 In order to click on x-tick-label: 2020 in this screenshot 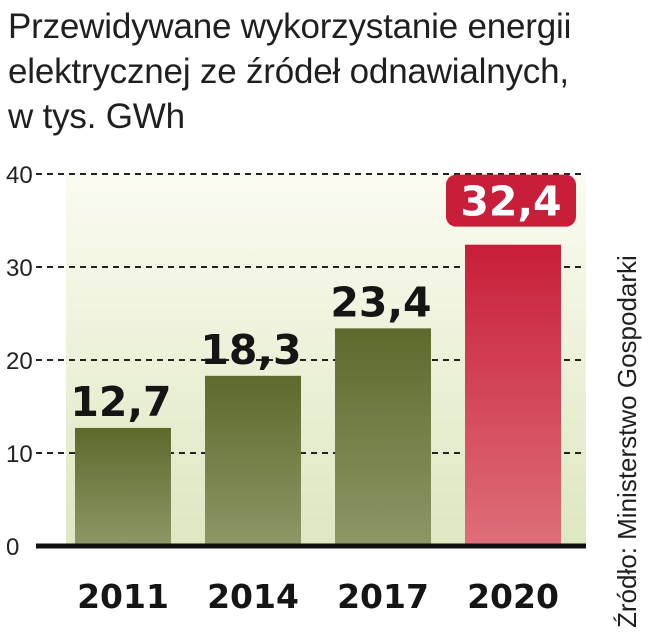, I will do `click(513, 596)`.